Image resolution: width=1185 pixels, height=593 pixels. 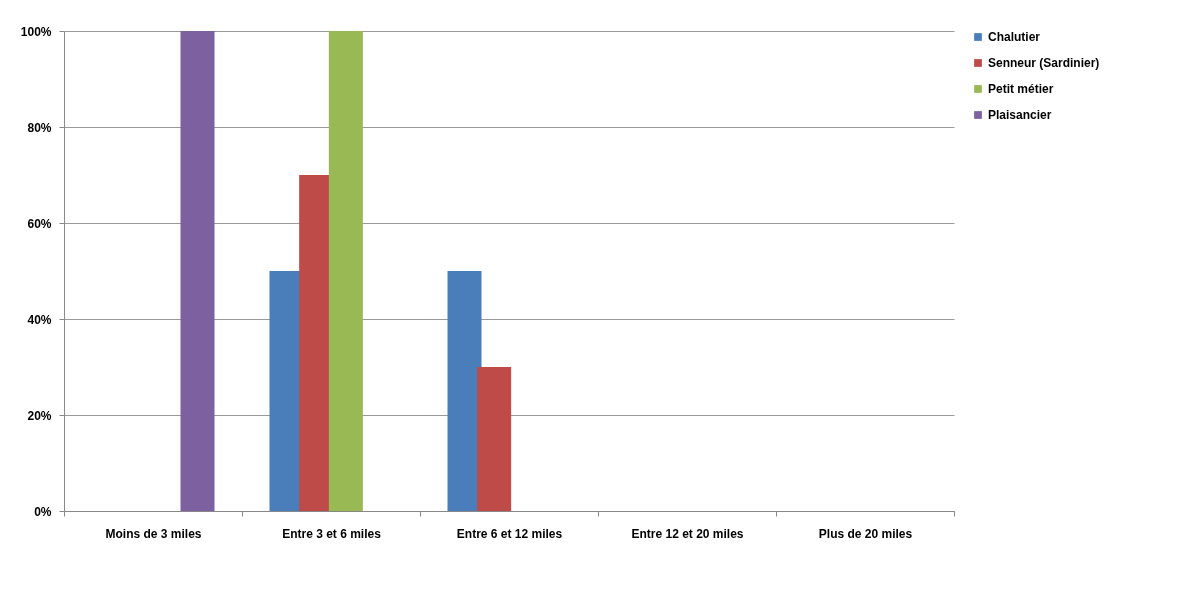 I want to click on y-tick-label: 60%, so click(x=39, y=223).